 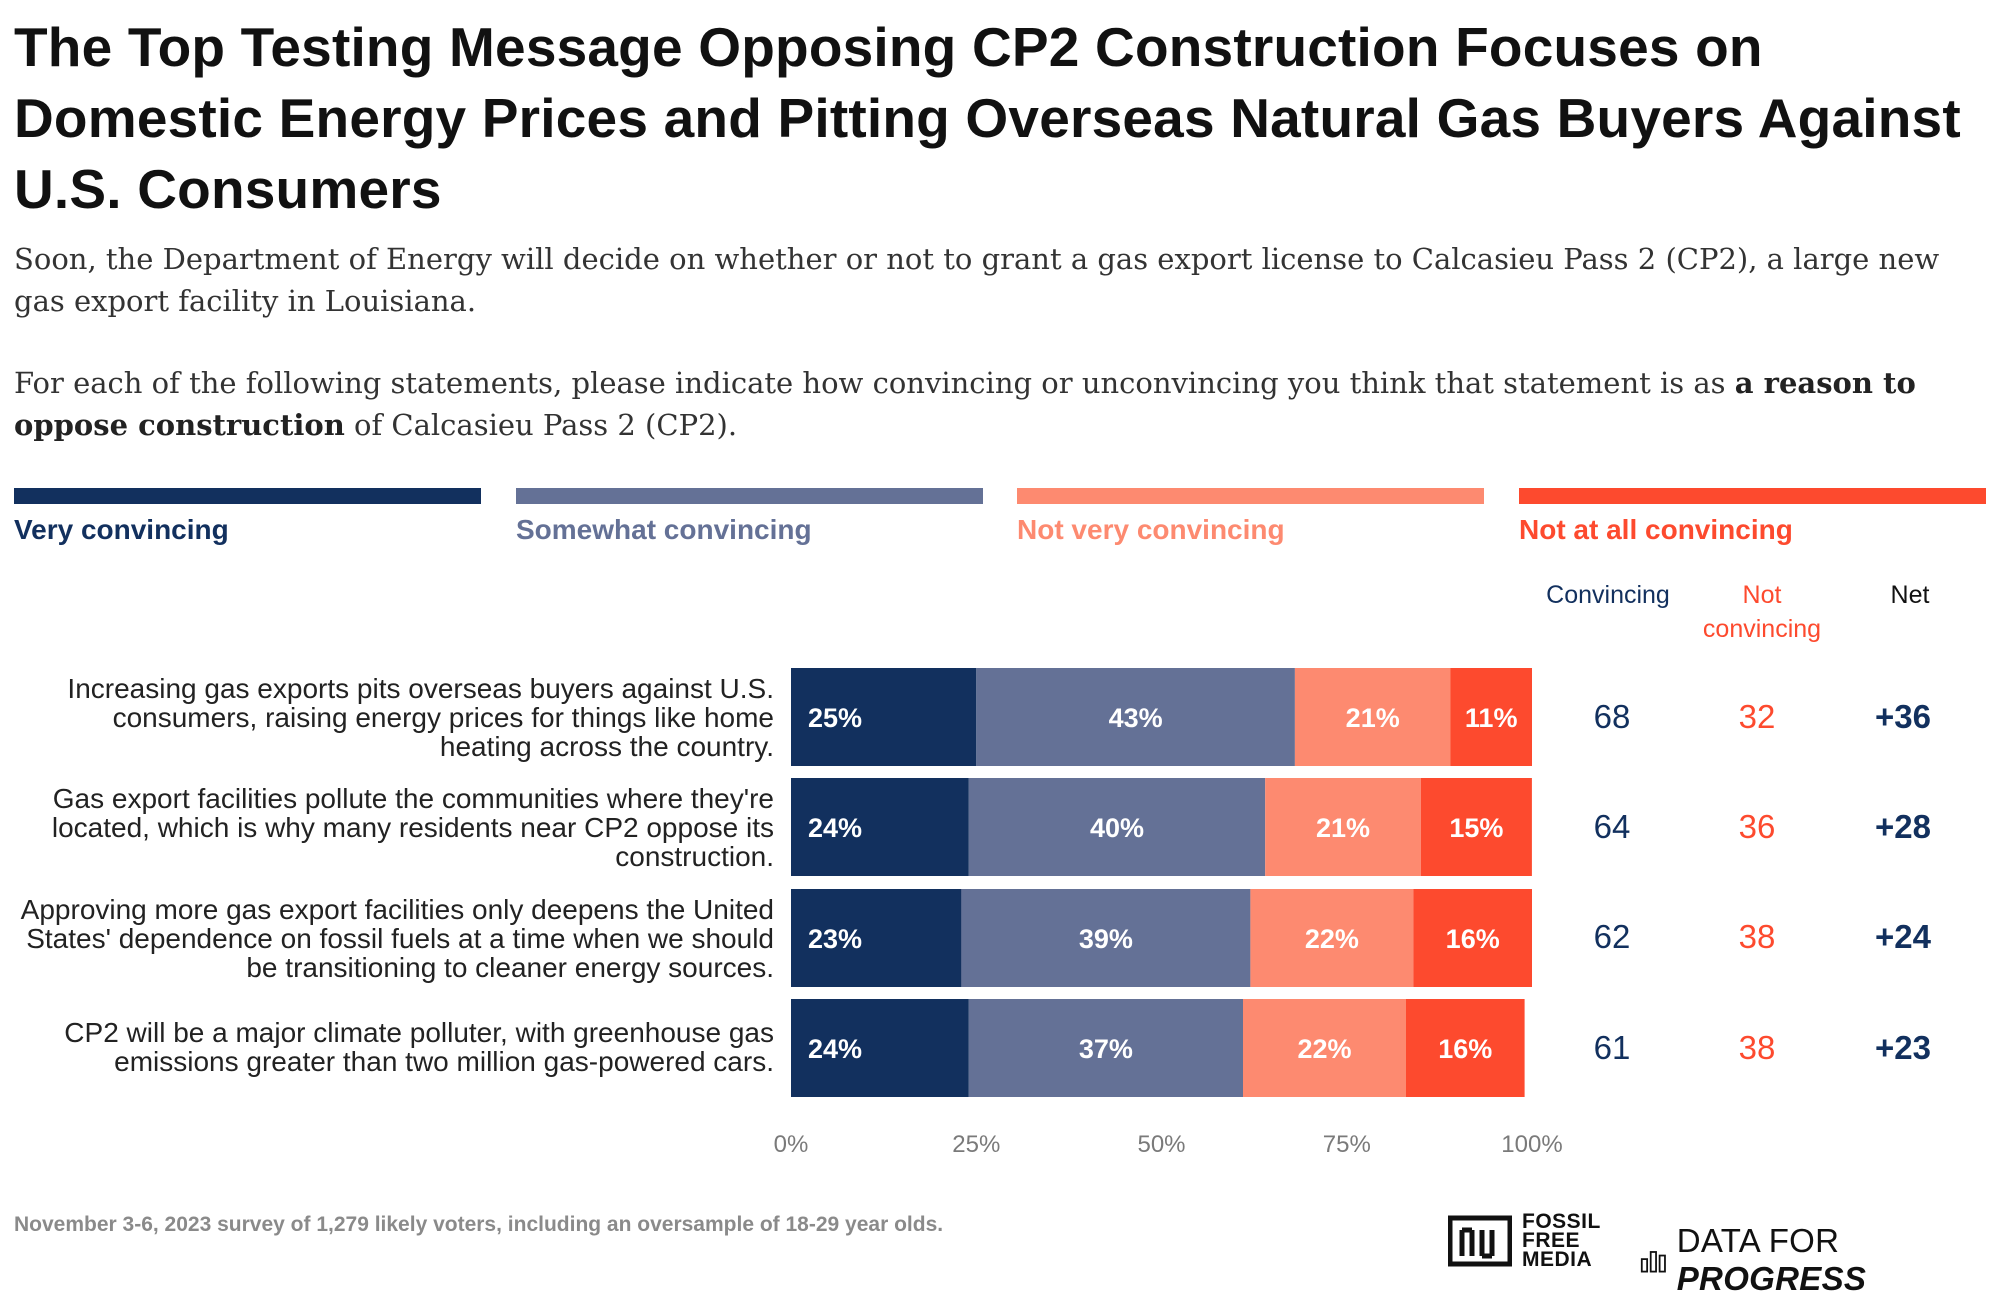 What do you see at coordinates (541, 425) in the screenshot?
I see `prompt-text-after: of Calcasieu Pass 2 (CP2).` at bounding box center [541, 425].